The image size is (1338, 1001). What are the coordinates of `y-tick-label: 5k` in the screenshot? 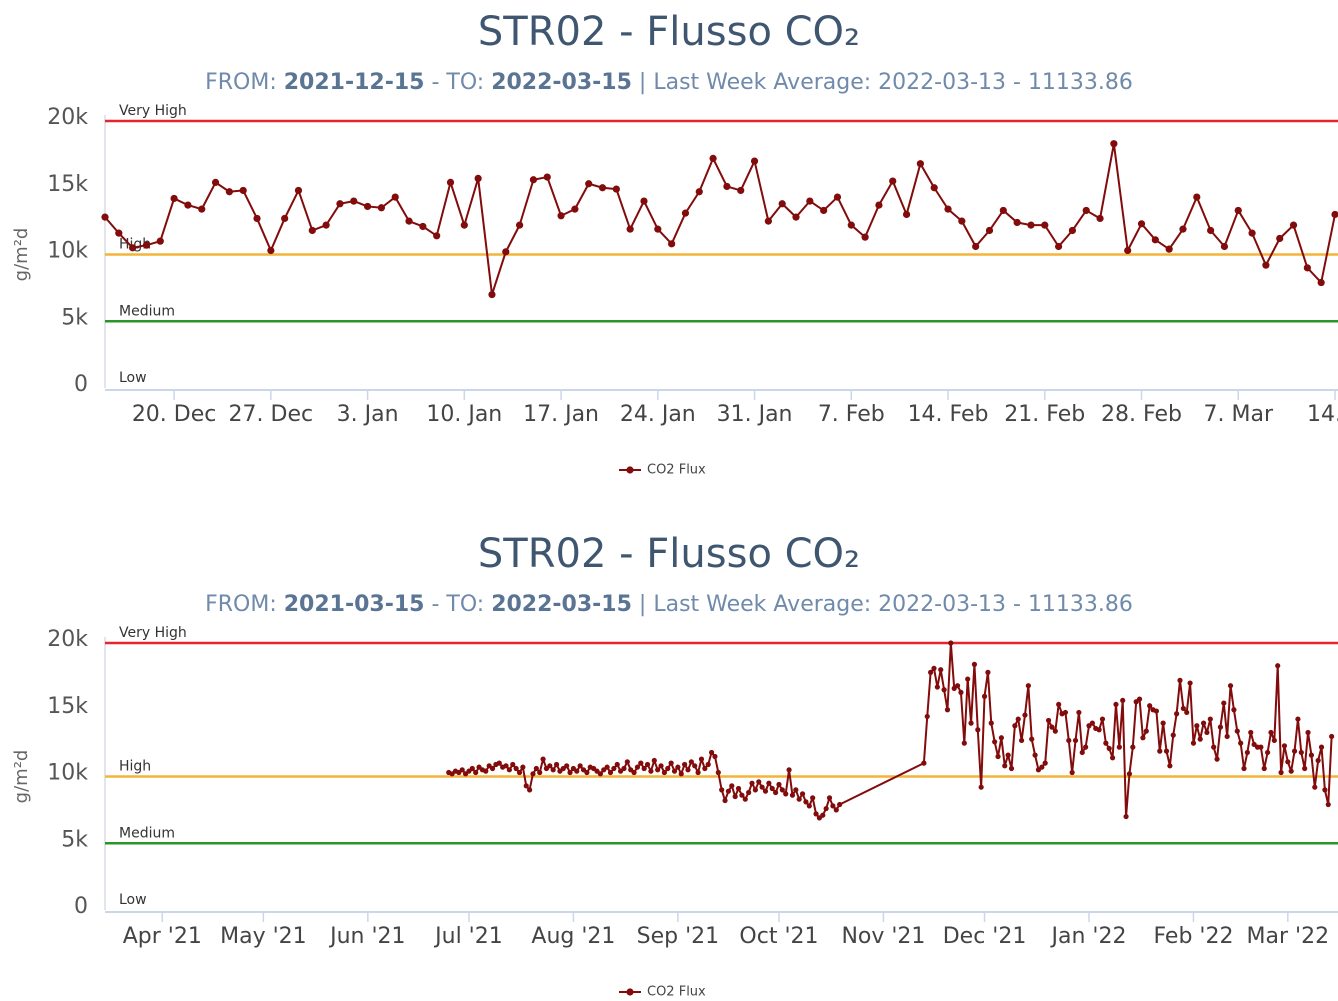 It's located at (74, 317).